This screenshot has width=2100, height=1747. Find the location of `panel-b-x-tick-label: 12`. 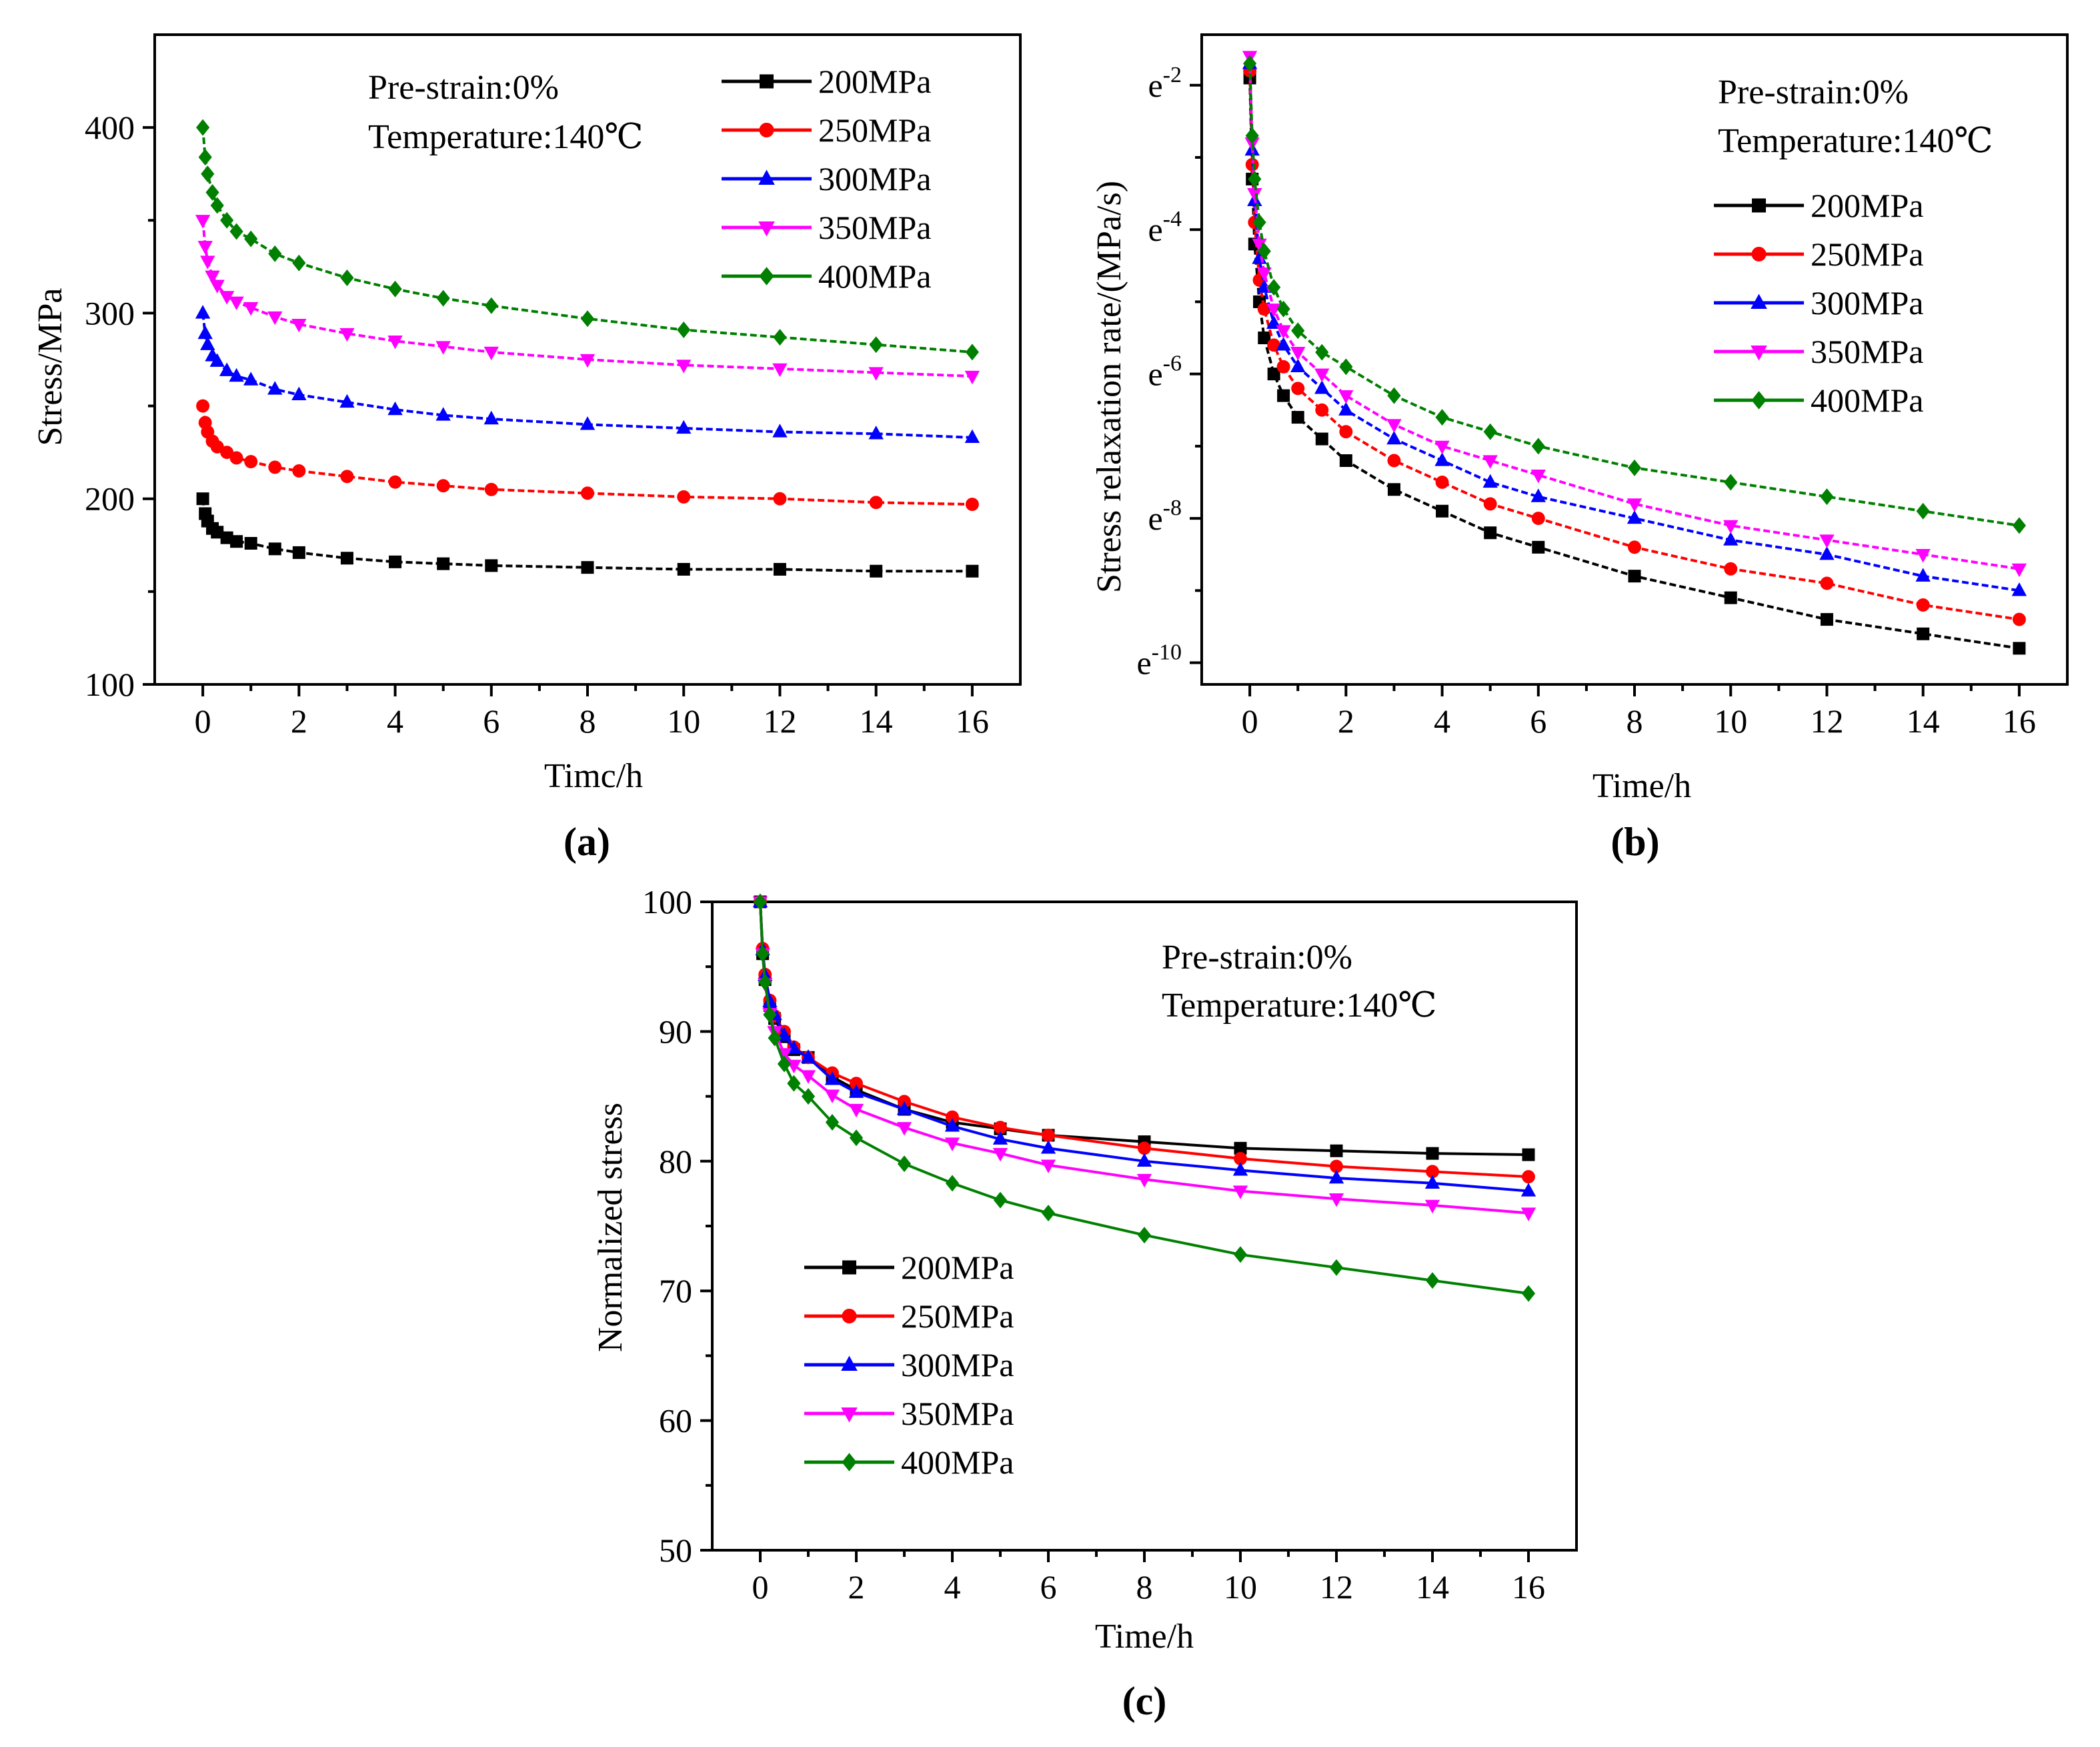

panel-b-x-tick-label: 12 is located at coordinates (1826, 721).